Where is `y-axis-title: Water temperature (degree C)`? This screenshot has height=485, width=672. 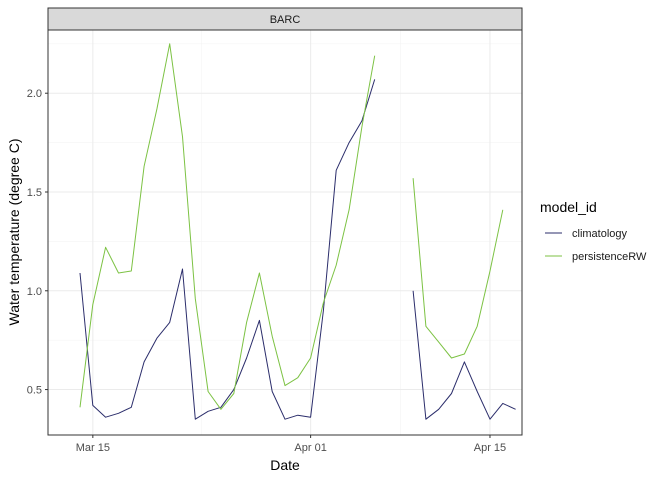
y-axis-title: Water temperature (degree C) is located at coordinates (14, 232).